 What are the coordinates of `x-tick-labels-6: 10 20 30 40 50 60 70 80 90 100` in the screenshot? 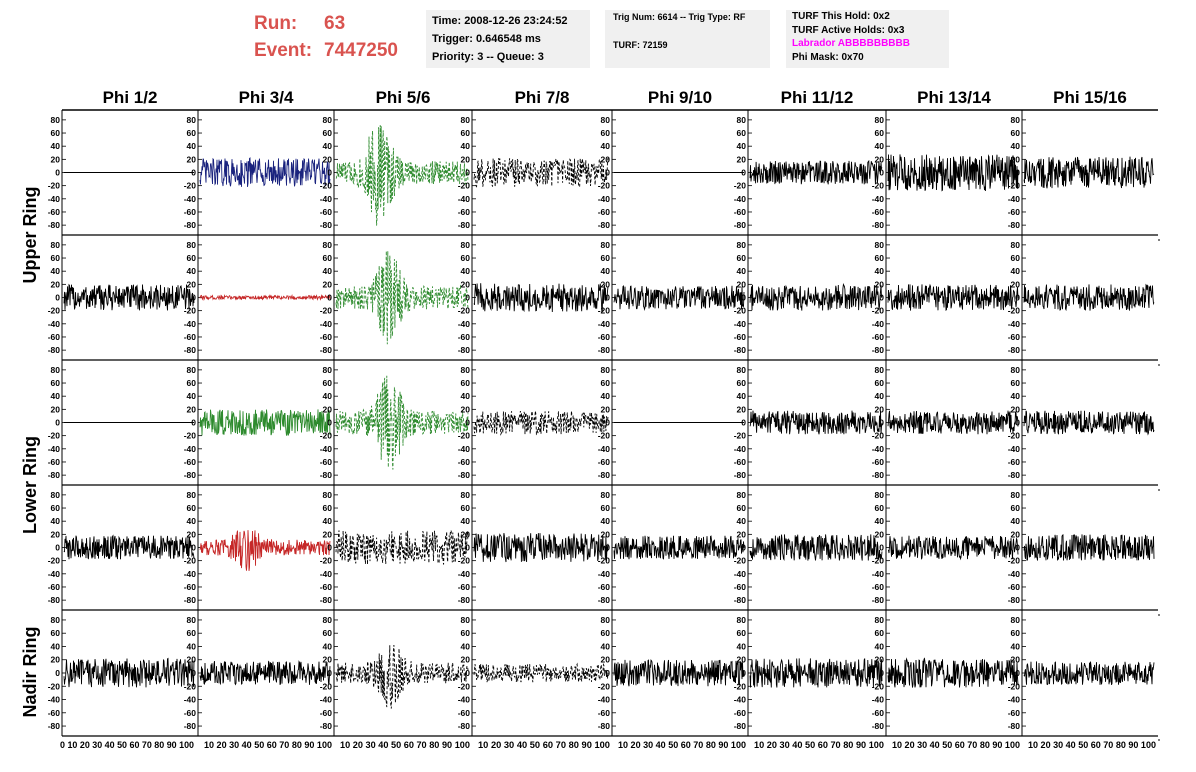 It's located at (819, 745).